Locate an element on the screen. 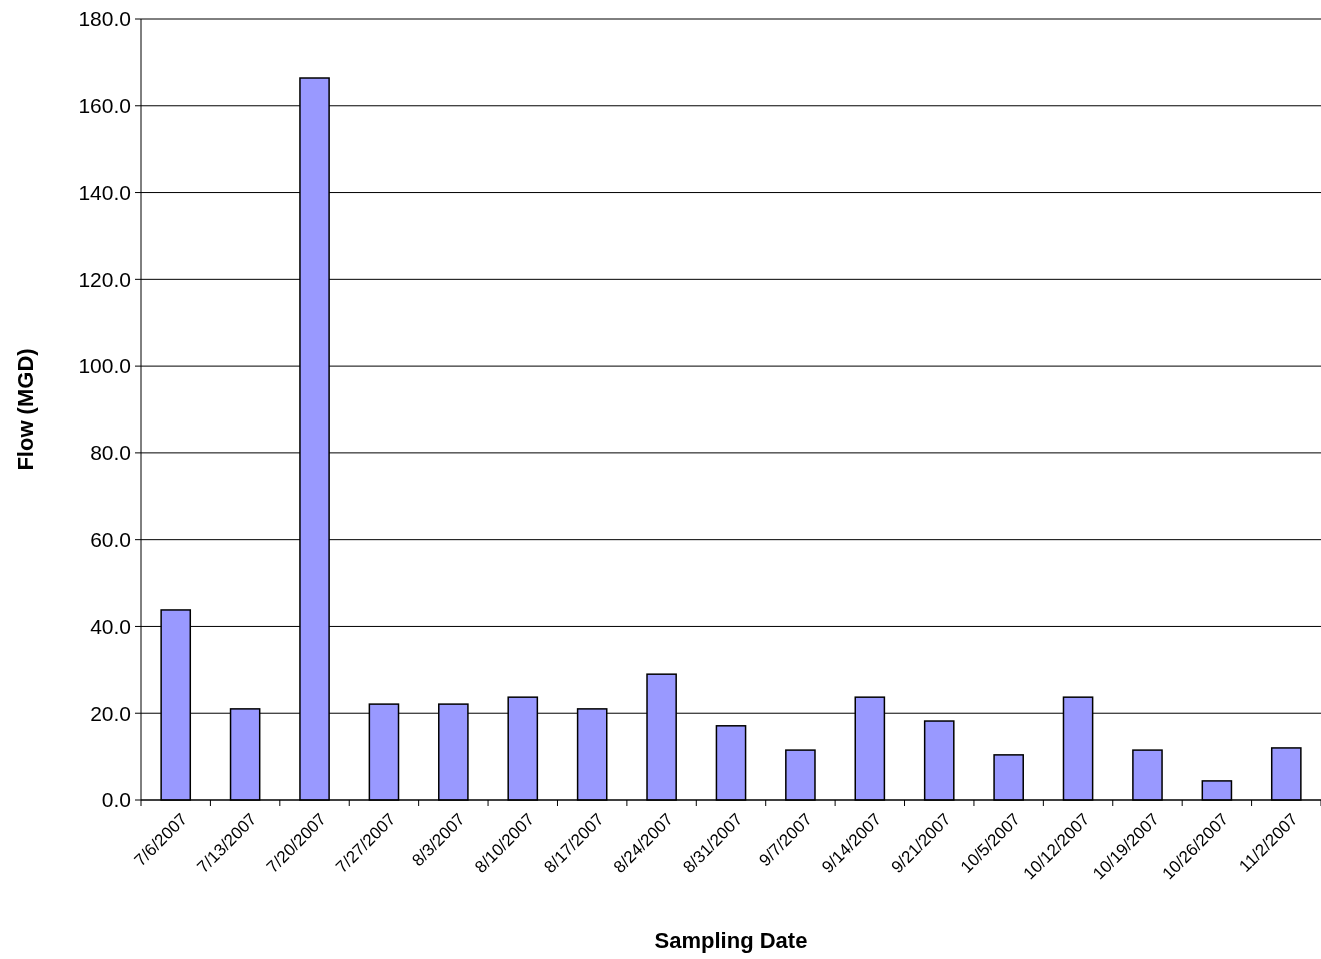 The width and height of the screenshot is (1321, 959). y-tick-label: 100.0 is located at coordinates (104, 366).